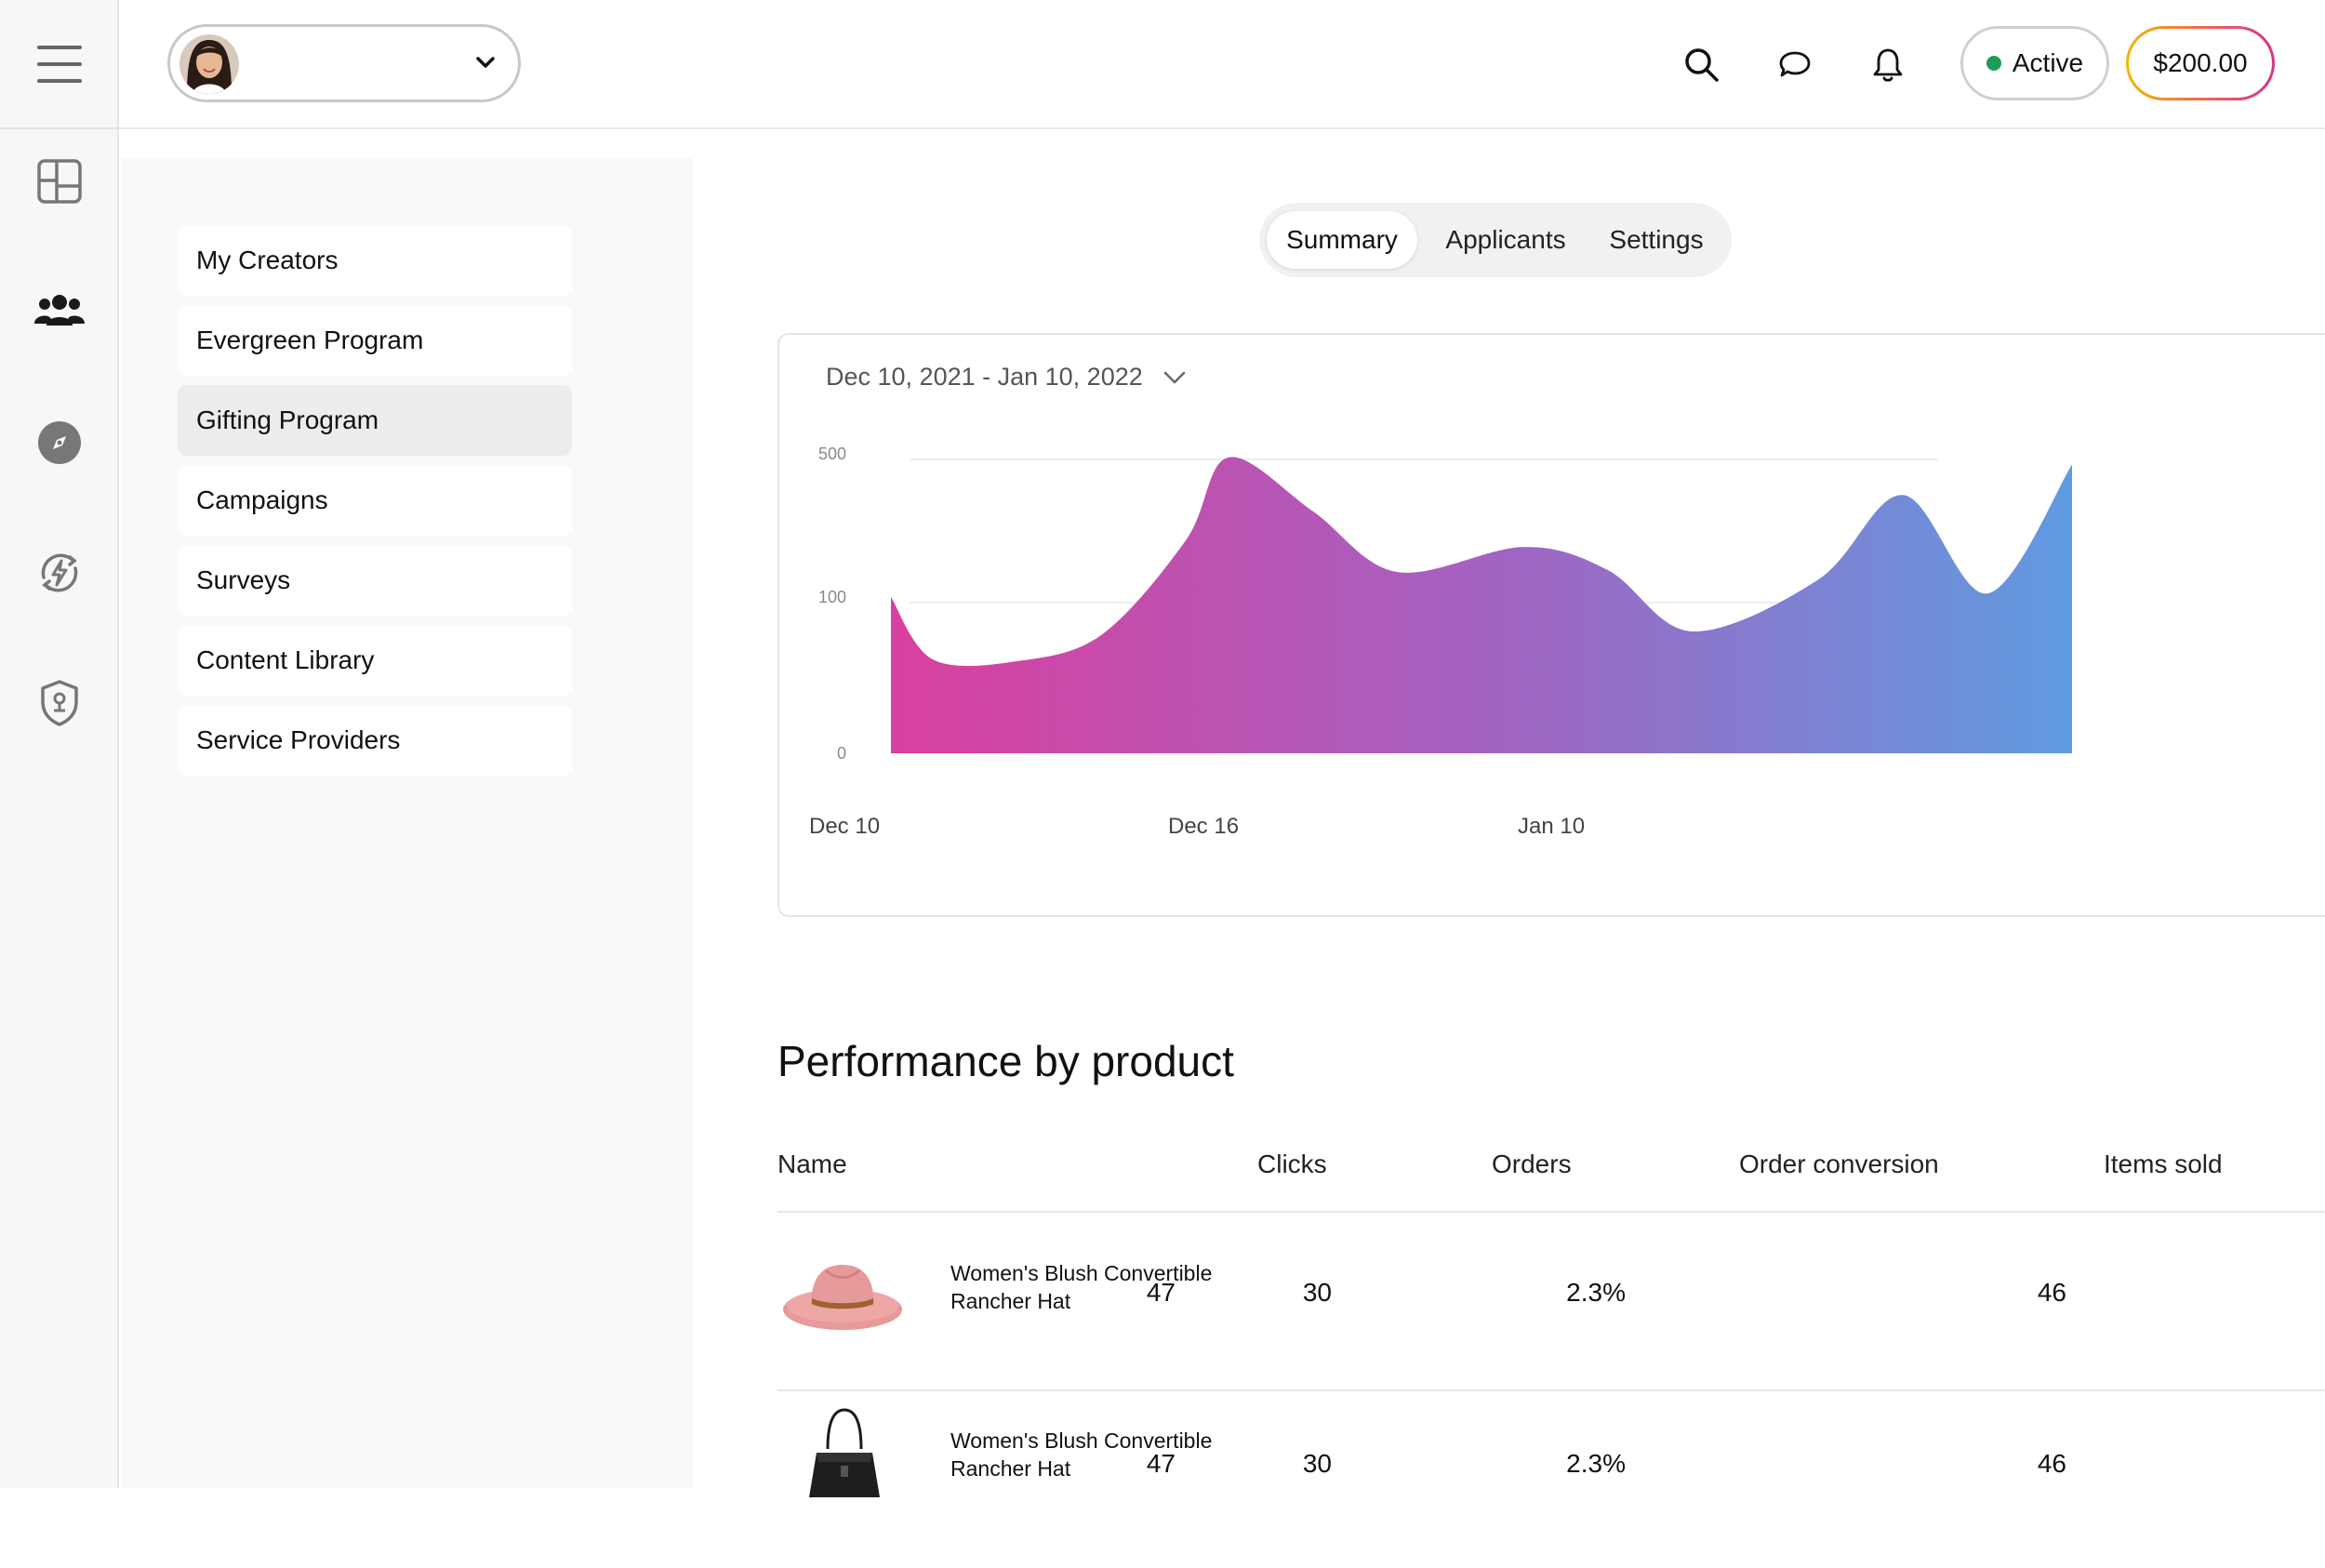  I want to click on chat-bubble-icon, so click(1795, 64).